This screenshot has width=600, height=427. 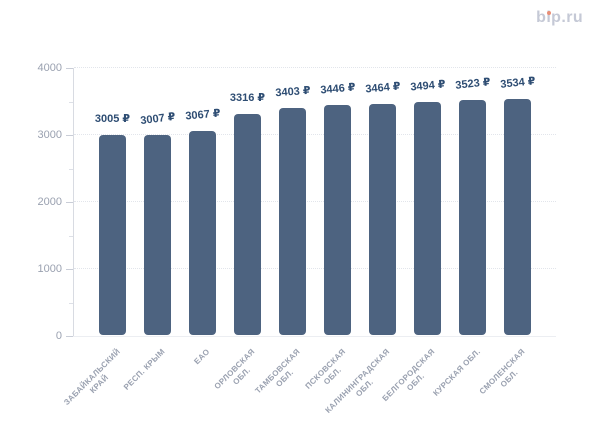 What do you see at coordinates (277, 371) in the screenshot?
I see `x-axis-label: ТАМБОВСКАЯ ОБЛ.` at bounding box center [277, 371].